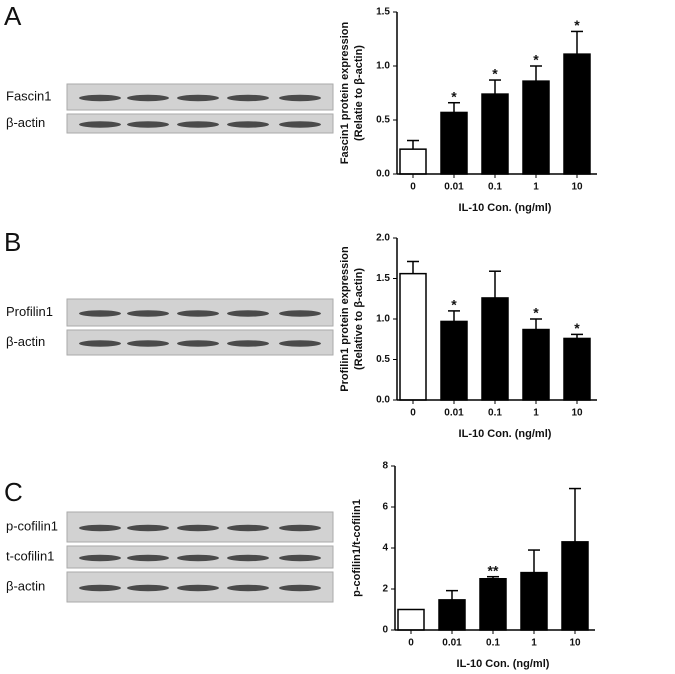 This screenshot has width=675, height=674. What do you see at coordinates (385, 589) in the screenshot?
I see `y-tick-label: 2` at bounding box center [385, 589].